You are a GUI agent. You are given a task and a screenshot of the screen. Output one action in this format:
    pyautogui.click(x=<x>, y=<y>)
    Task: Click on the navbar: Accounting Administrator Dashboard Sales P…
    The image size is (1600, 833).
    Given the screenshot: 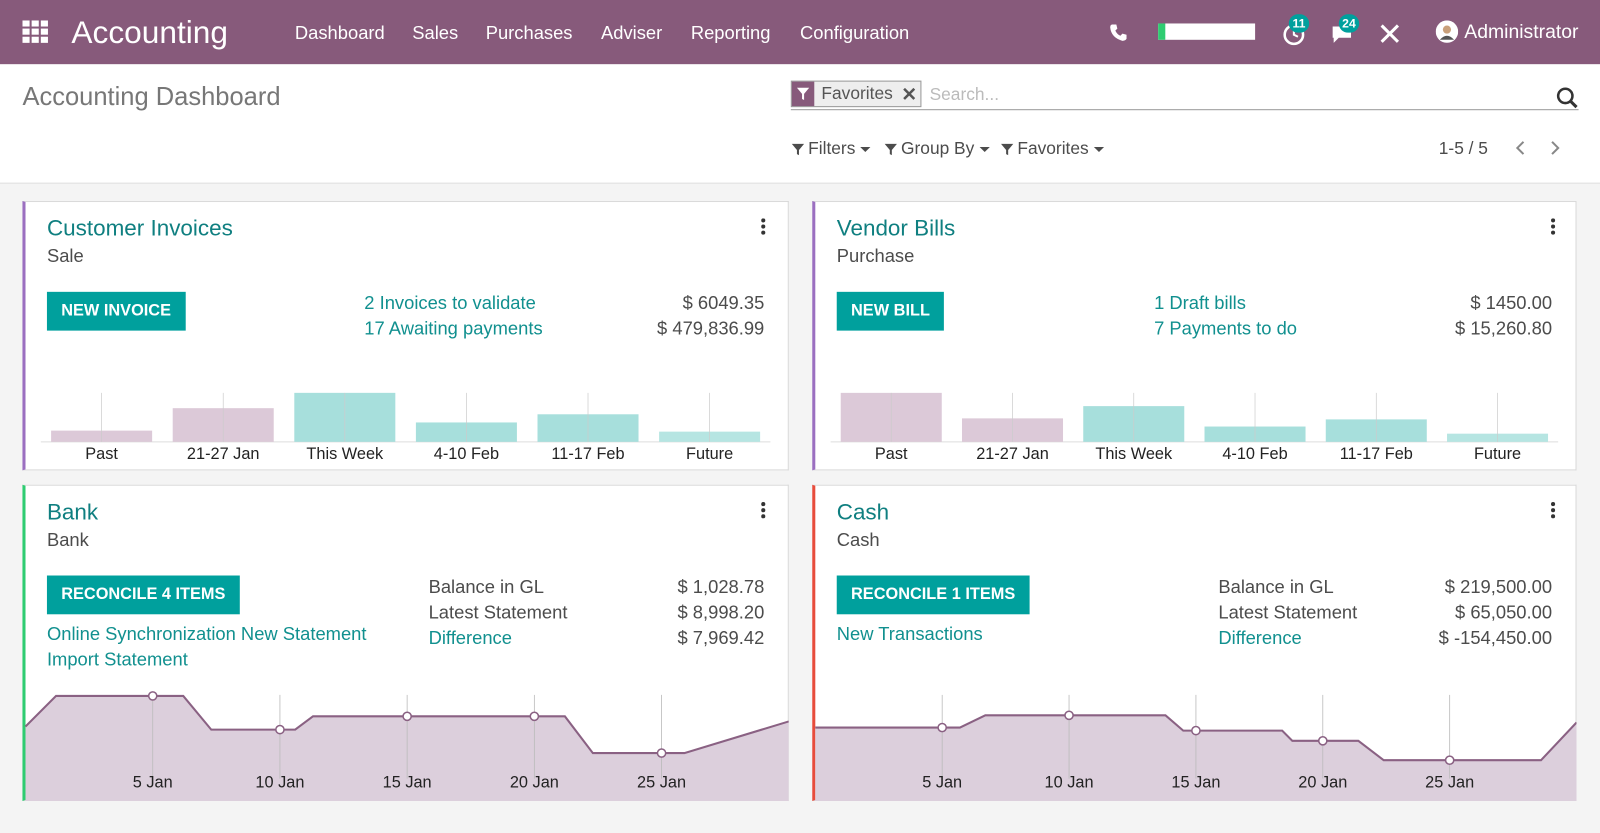 What is the action you would take?
    pyautogui.click(x=800, y=32)
    